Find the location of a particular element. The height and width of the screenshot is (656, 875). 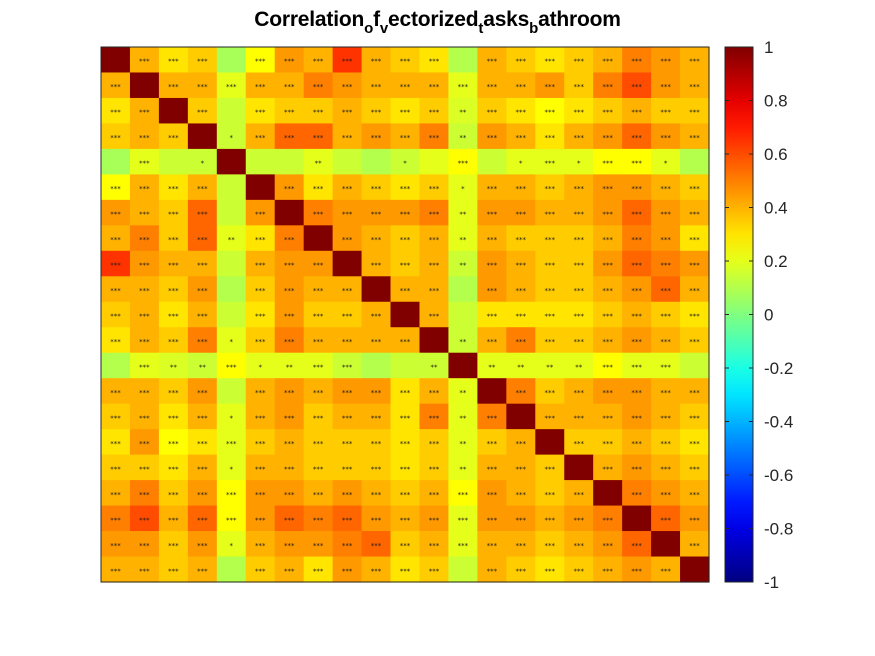

significance-mark-20-7: *** is located at coordinates (318, 571).